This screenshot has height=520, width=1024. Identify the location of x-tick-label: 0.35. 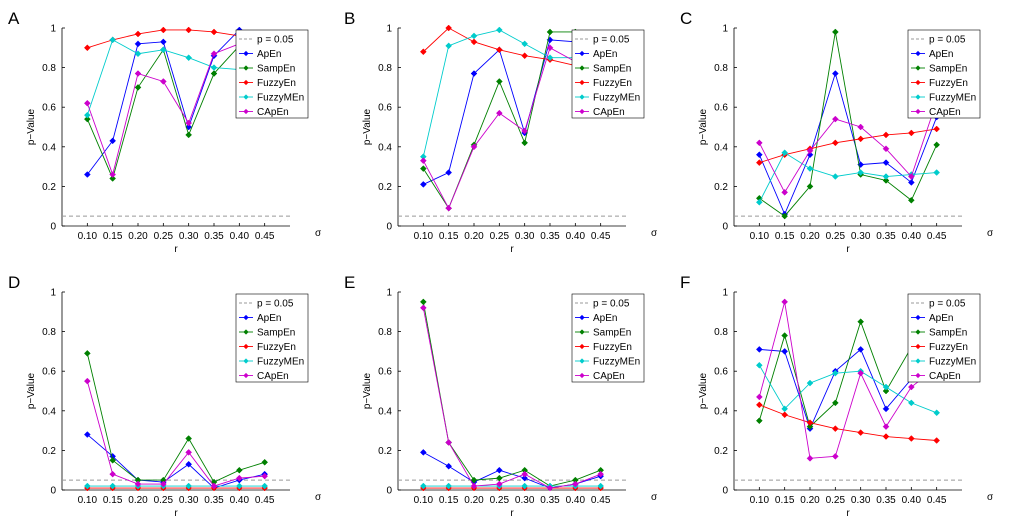
(886, 236).